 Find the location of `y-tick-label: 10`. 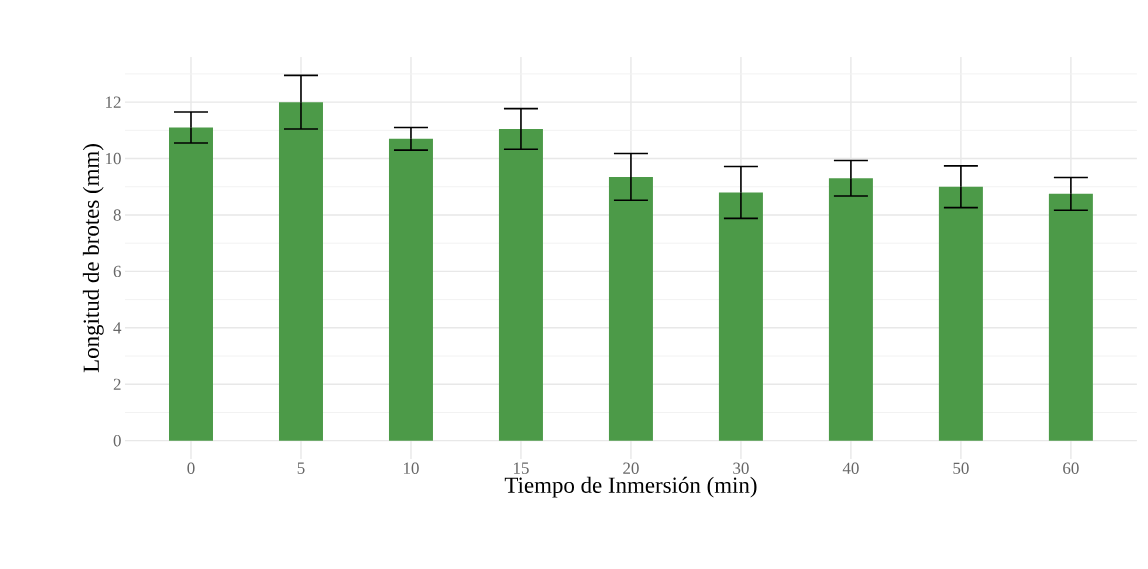

y-tick-label: 10 is located at coordinates (113, 158).